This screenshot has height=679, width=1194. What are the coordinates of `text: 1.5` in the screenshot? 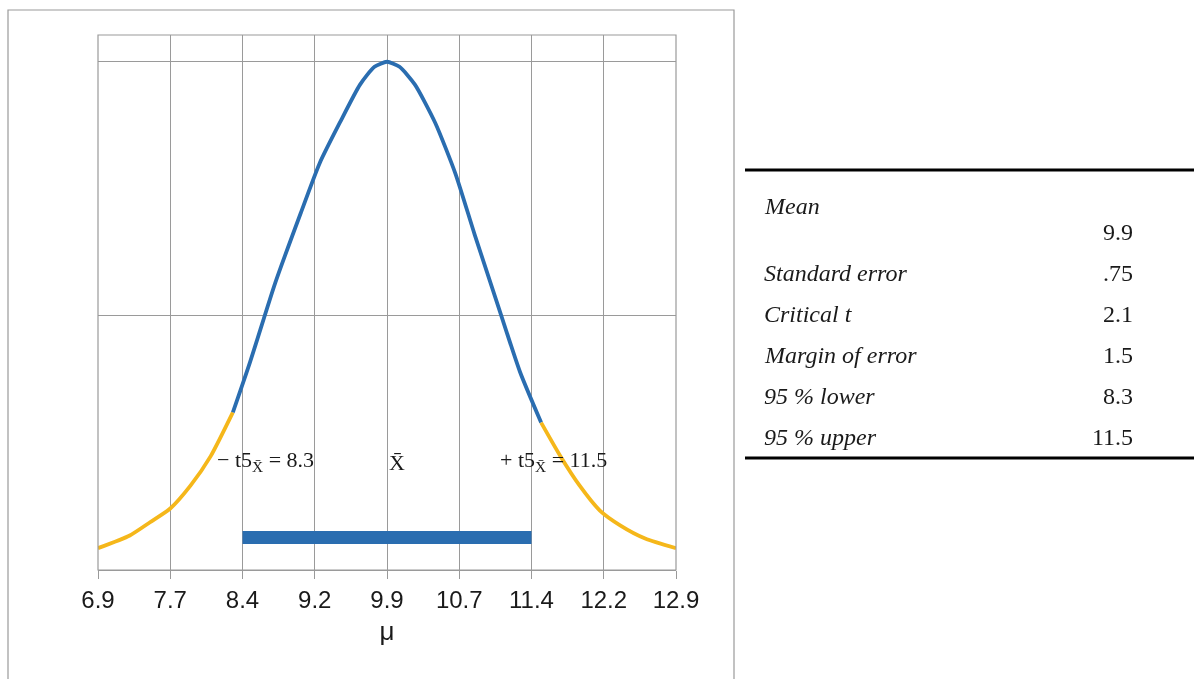 It's located at (1118, 355).